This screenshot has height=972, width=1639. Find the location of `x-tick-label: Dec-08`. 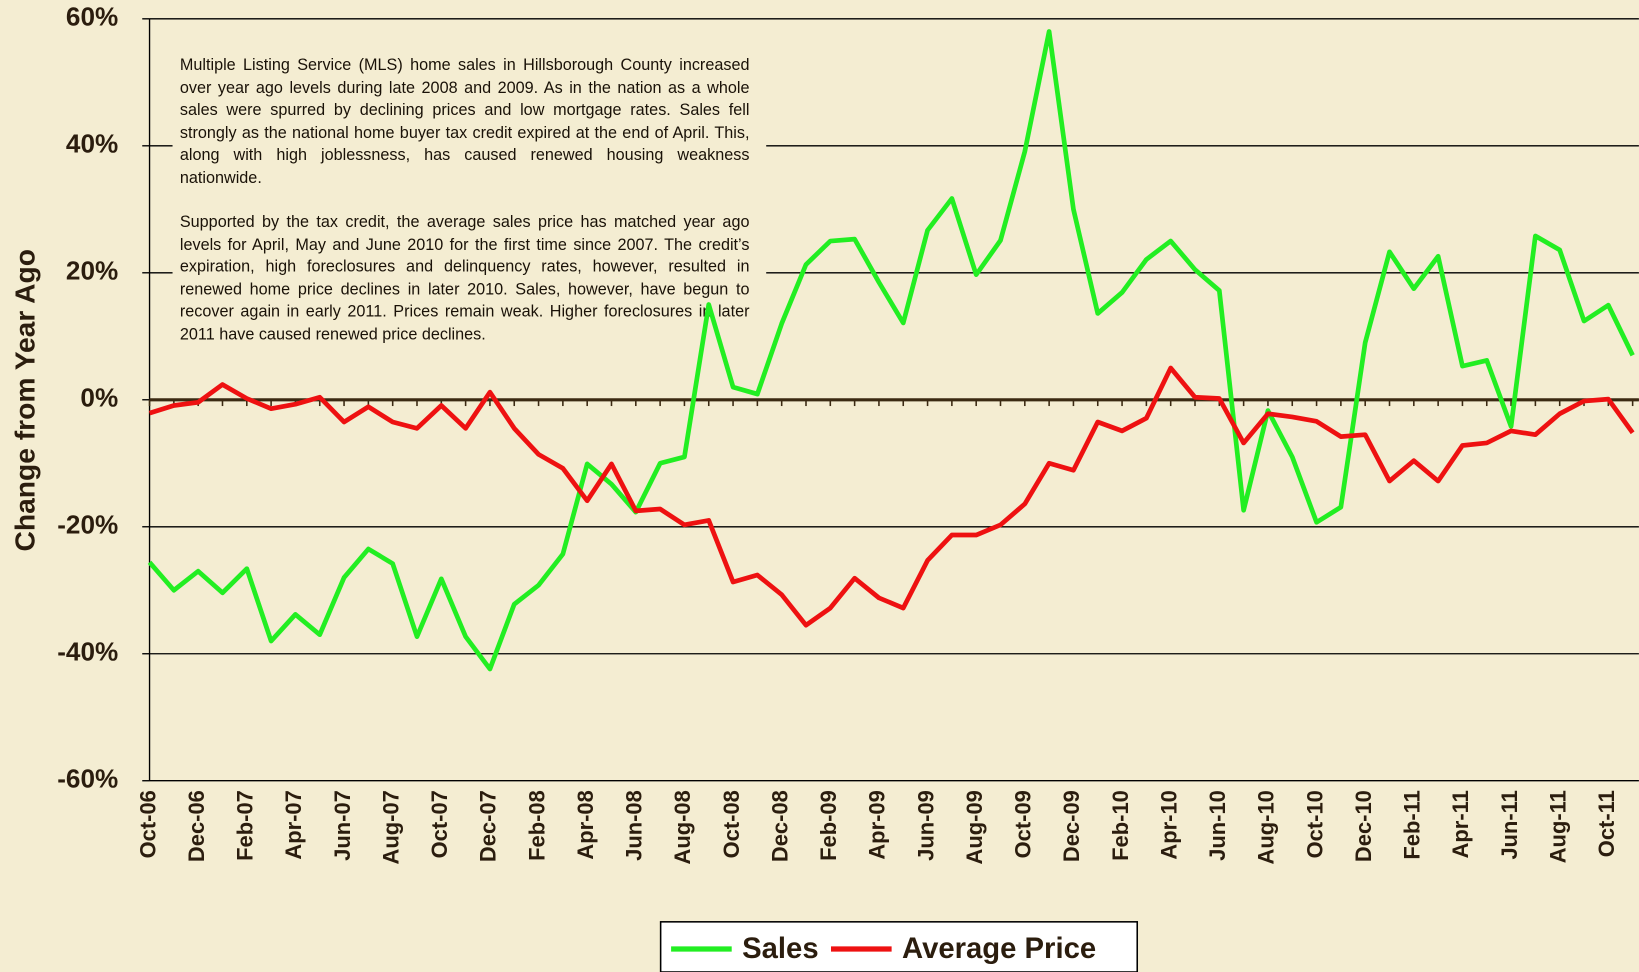

x-tick-label: Dec-08 is located at coordinates (779, 826).